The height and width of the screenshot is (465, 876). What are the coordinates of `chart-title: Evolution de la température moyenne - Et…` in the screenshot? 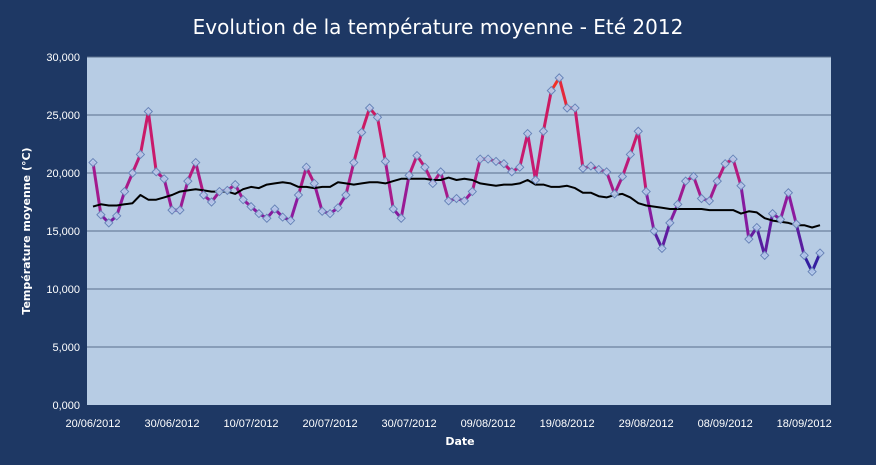 It's located at (438, 27).